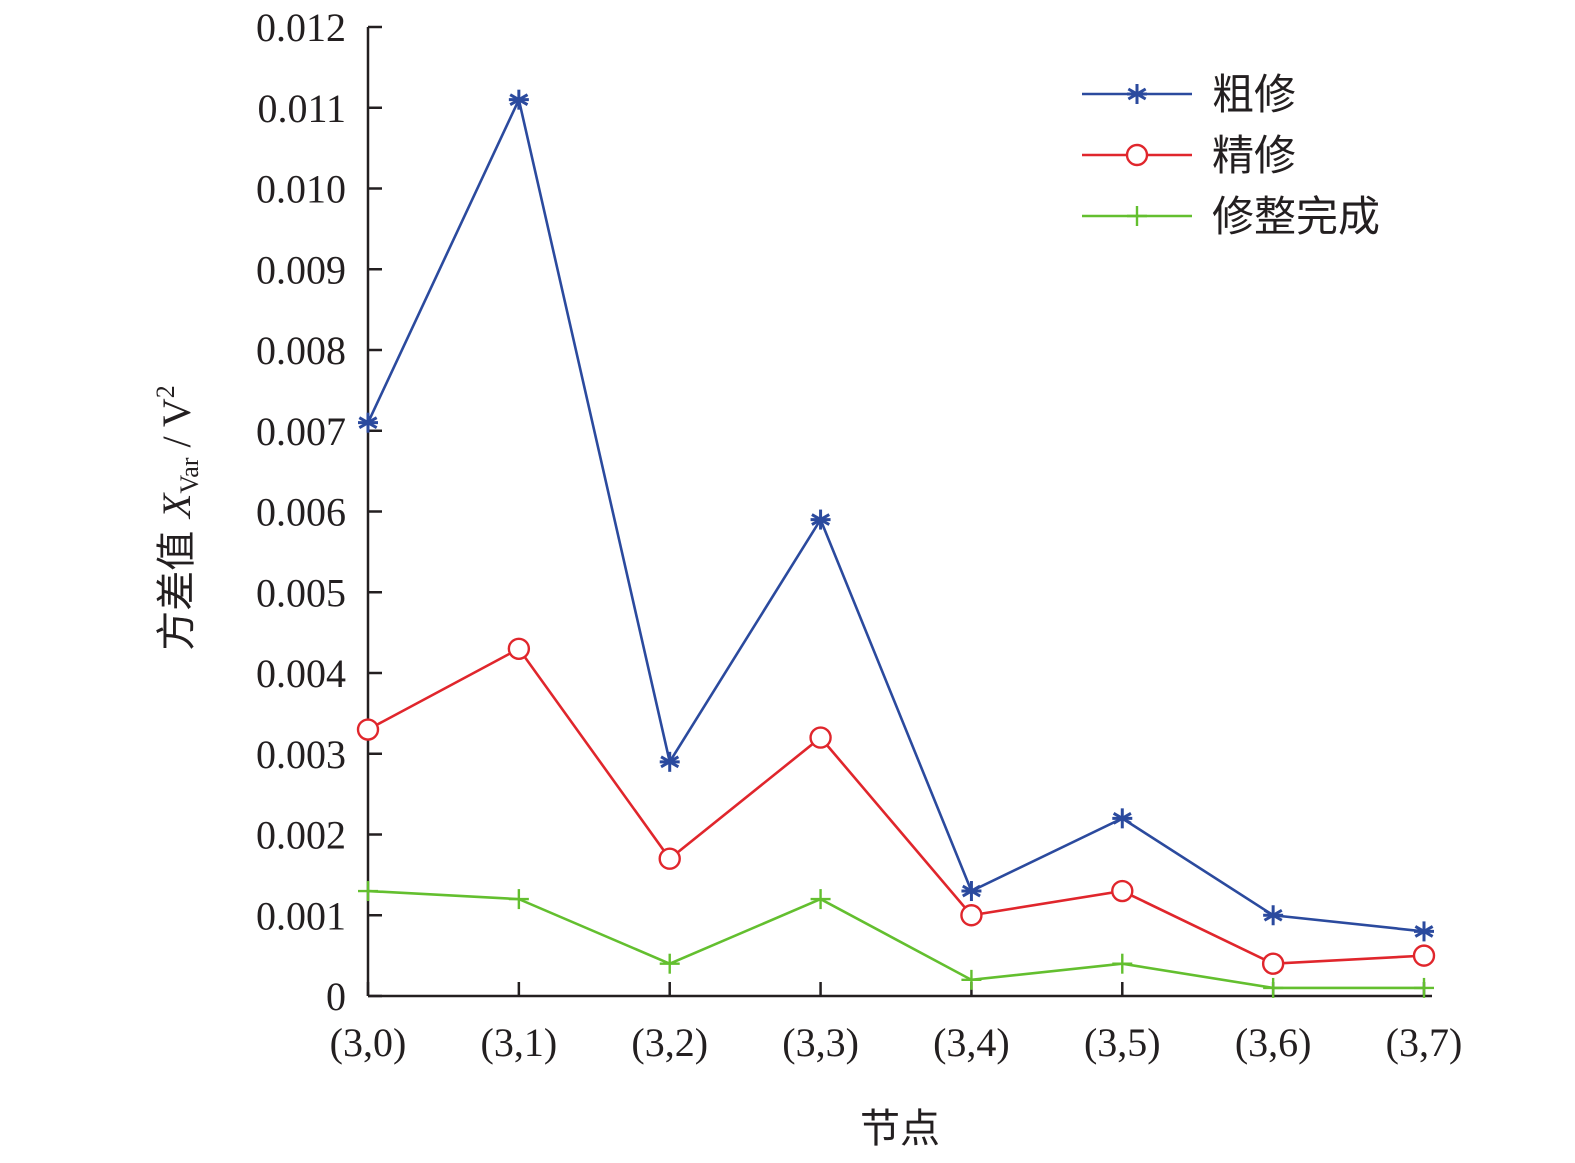  Describe the element at coordinates (820, 1042) in the screenshot. I see `x-tick-label: (3,3)` at that location.